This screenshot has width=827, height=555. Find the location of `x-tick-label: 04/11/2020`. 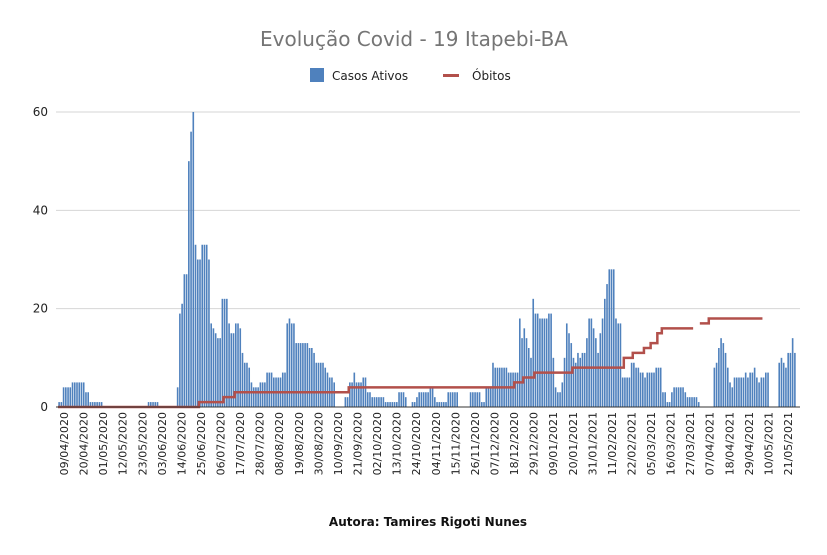

x-tick-label: 04/11/2020 is located at coordinates (436, 443).